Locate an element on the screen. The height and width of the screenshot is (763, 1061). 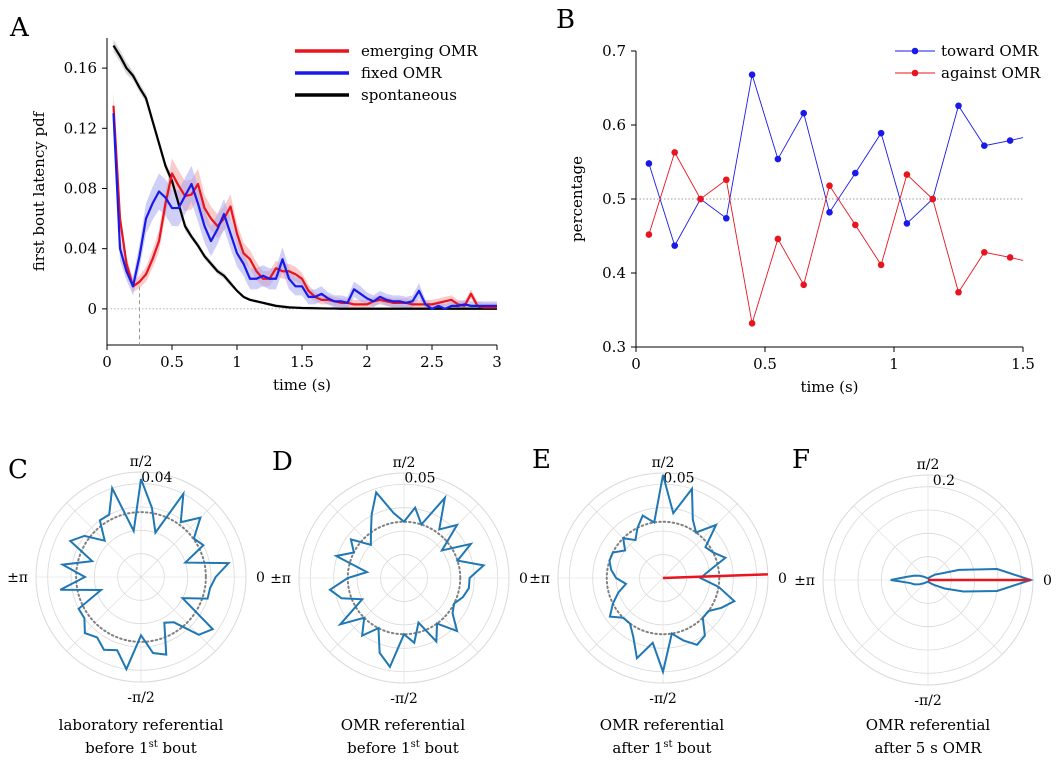
caption-c-line2: before 1st bout is located at coordinates (141, 748).